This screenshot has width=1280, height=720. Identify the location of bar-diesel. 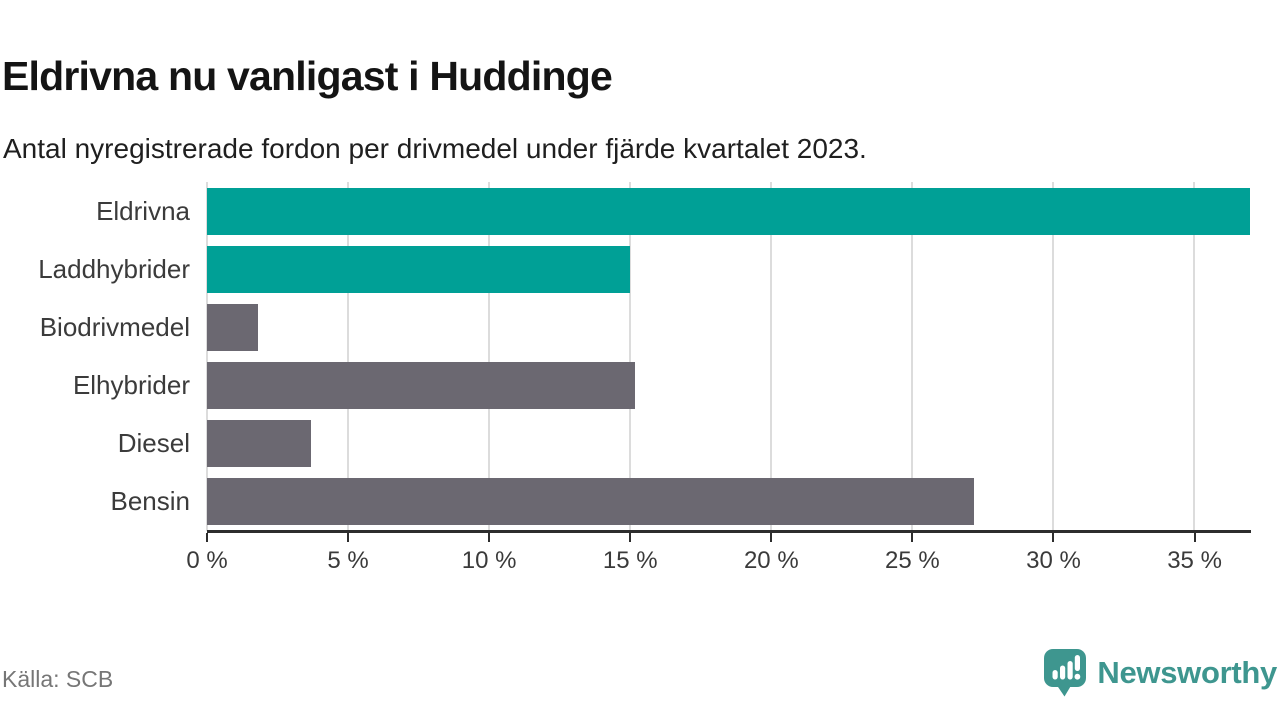
(259, 444).